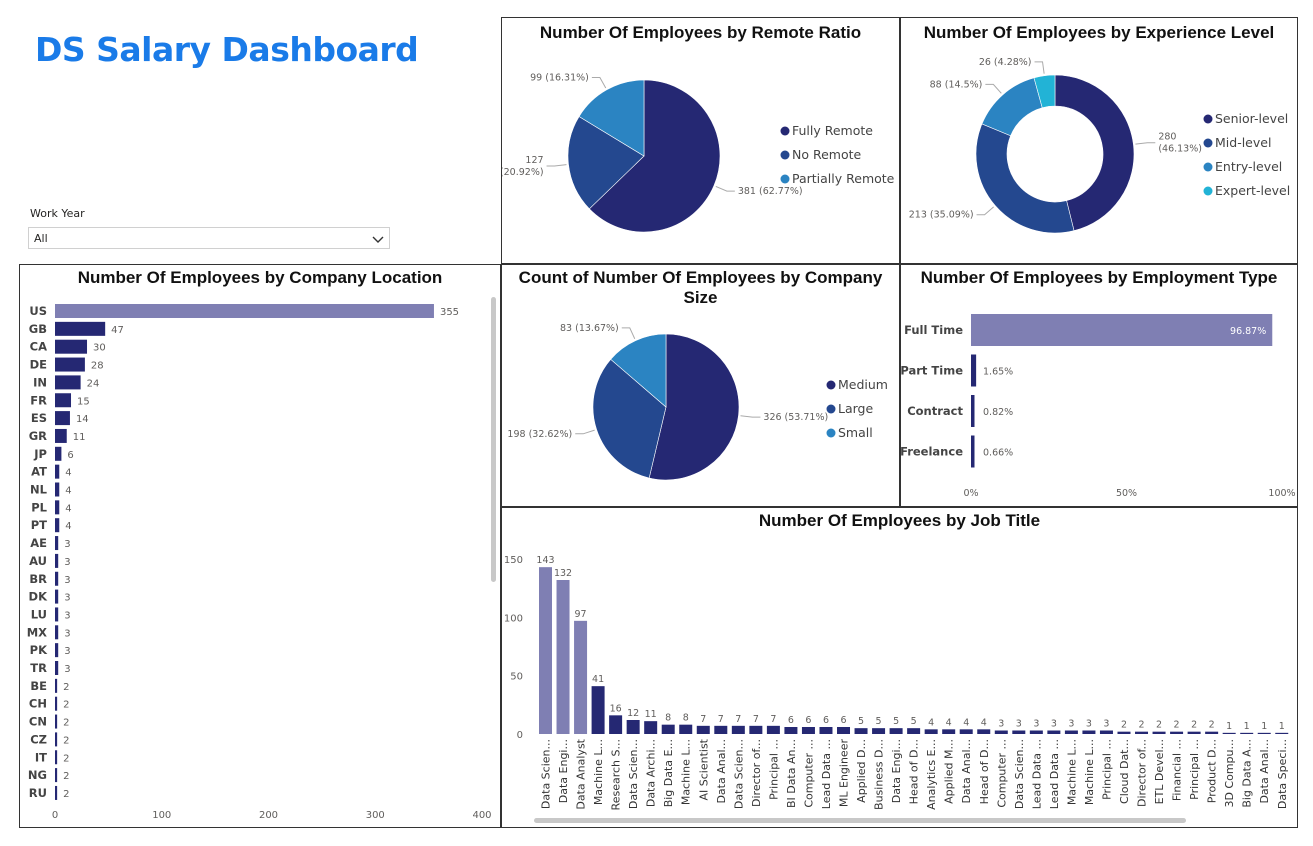  What do you see at coordinates (1208, 143) in the screenshot?
I see `legend-marker-mid-level` at bounding box center [1208, 143].